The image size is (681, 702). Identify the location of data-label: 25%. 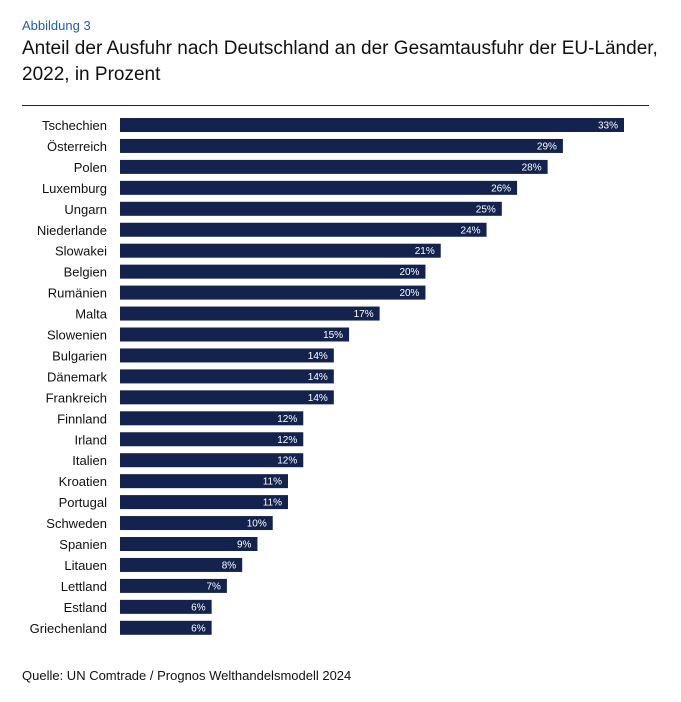
(486, 209).